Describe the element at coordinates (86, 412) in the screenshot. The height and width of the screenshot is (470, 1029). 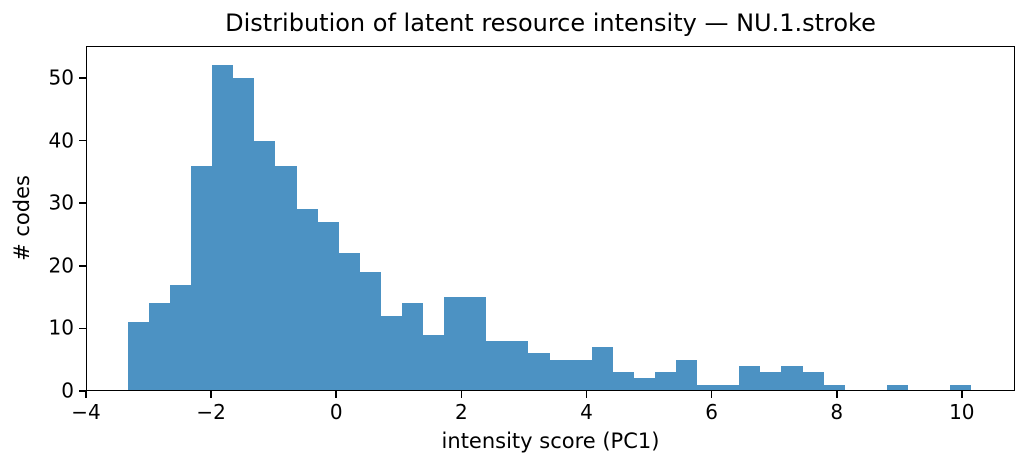
I see `x-tick-label: −4` at that location.